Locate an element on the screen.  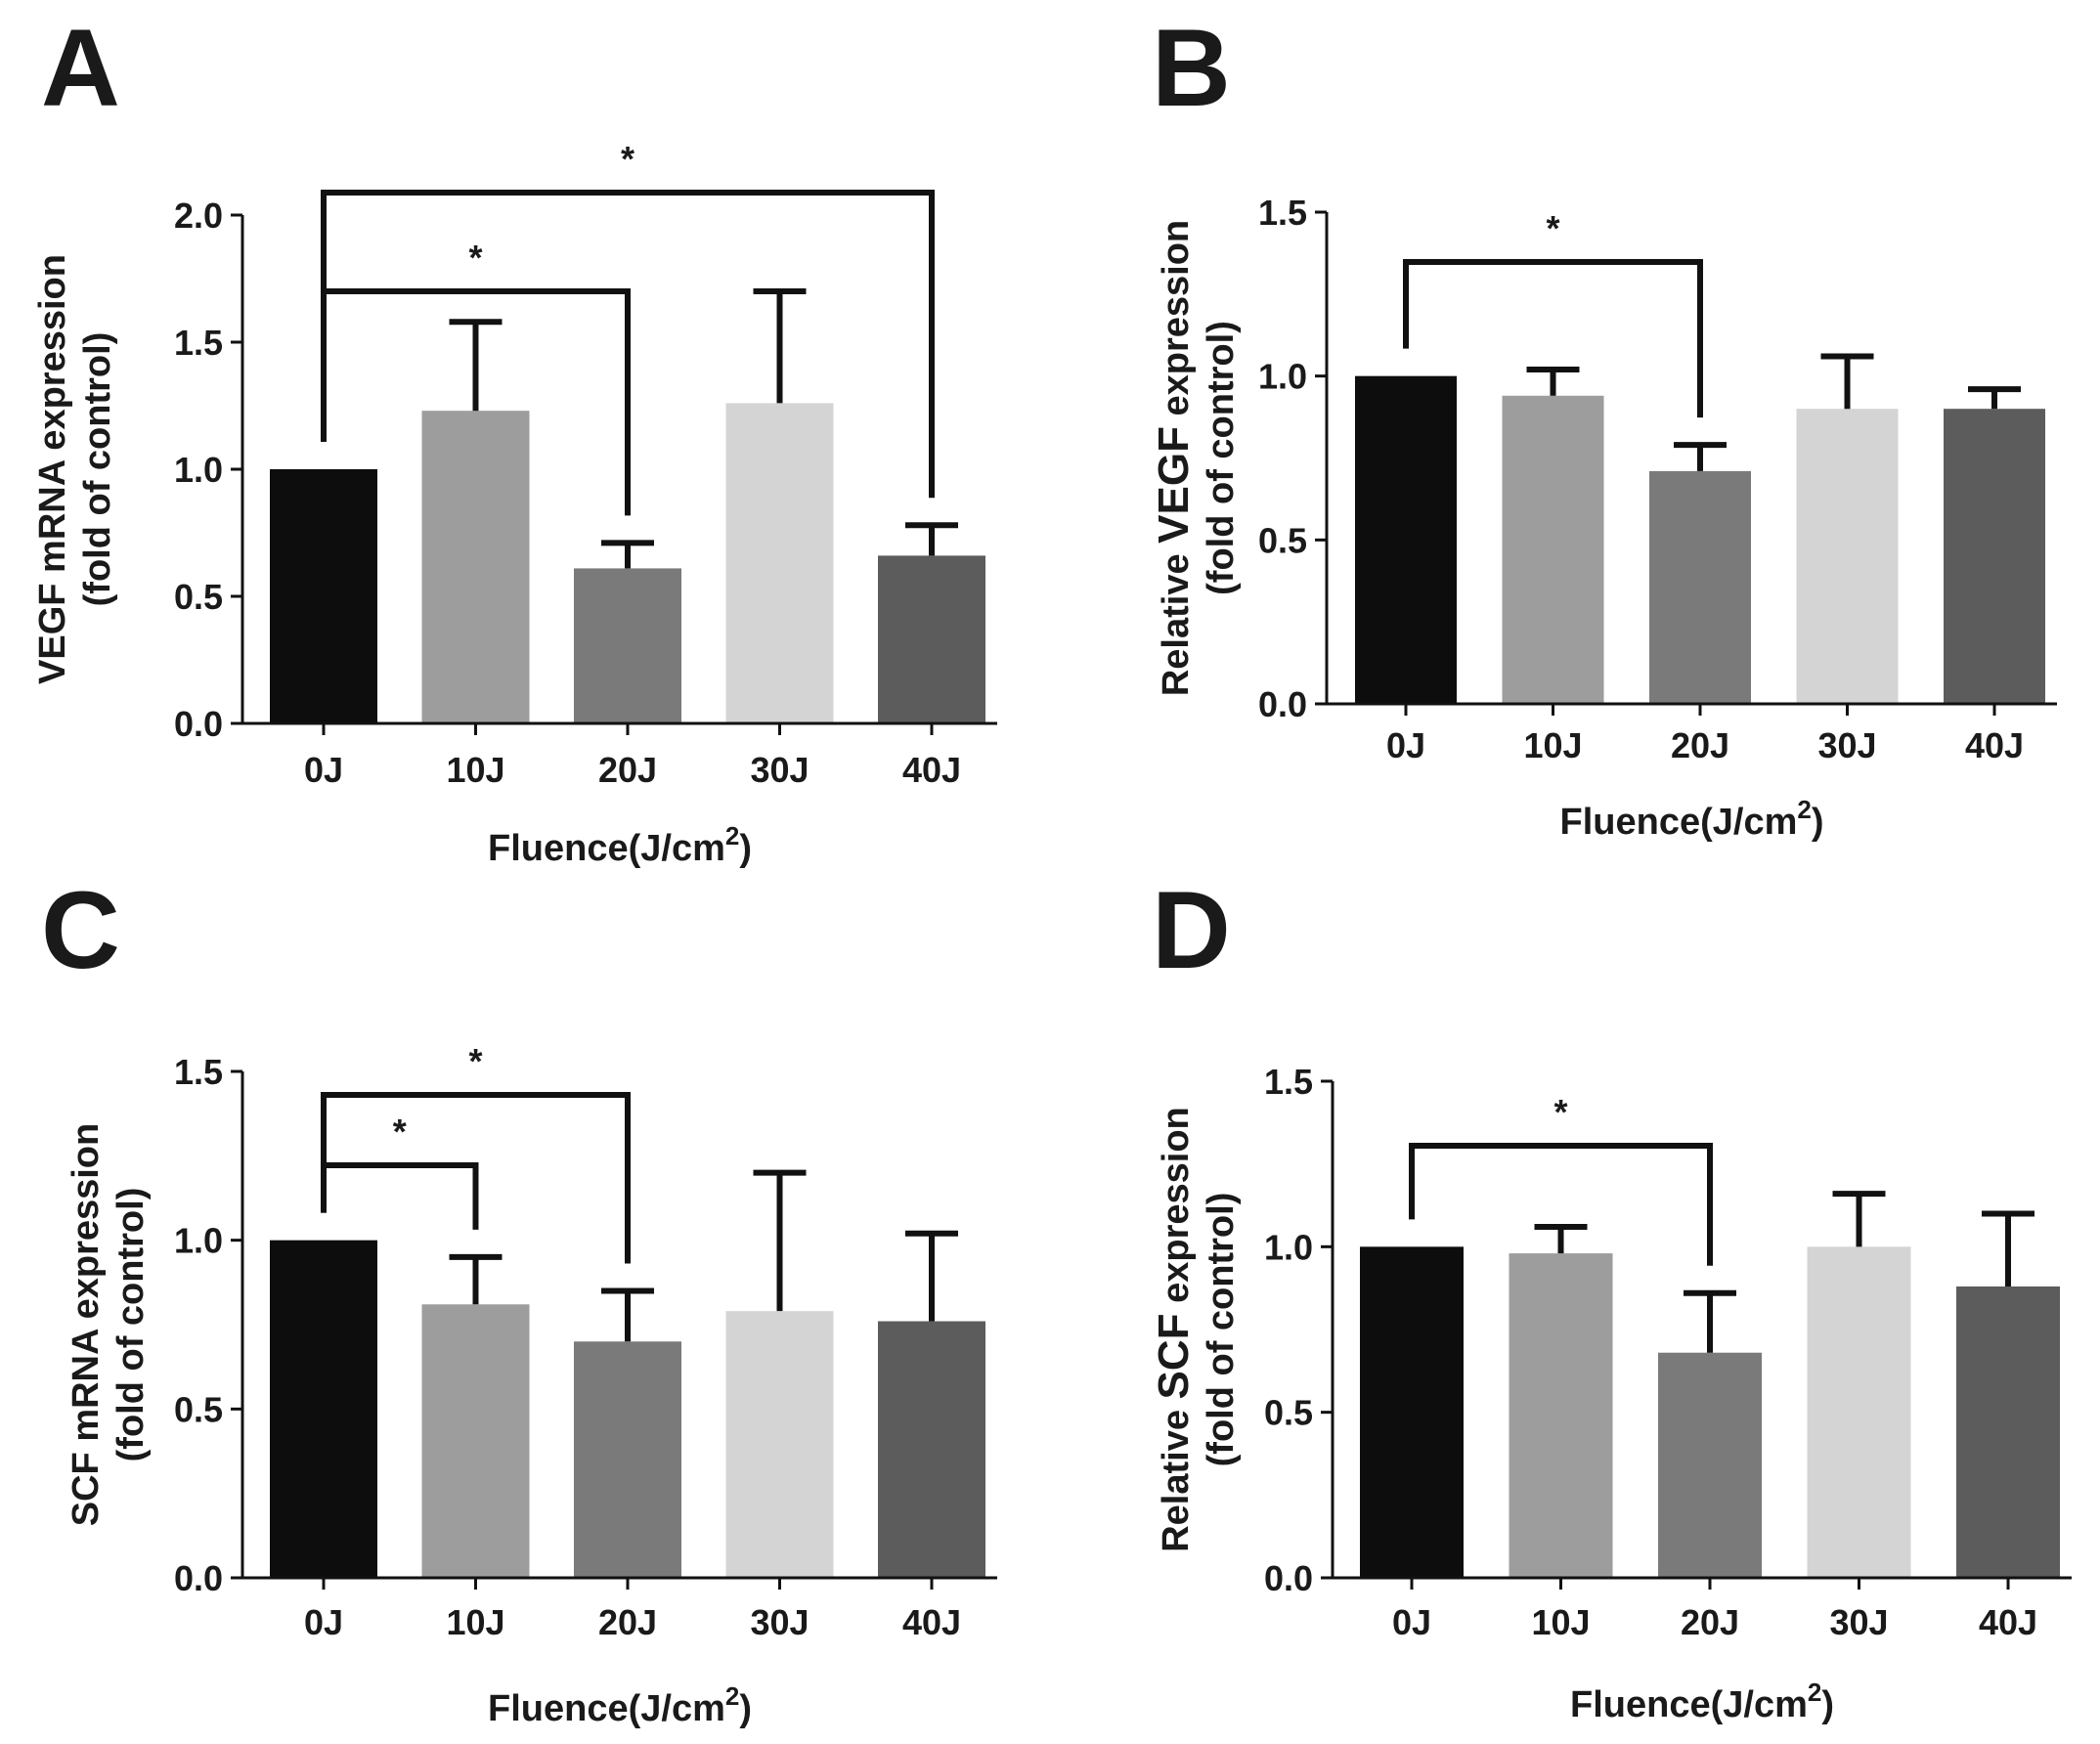
y-axis-title-prefix: Relative is located at coordinates (1176, 620).